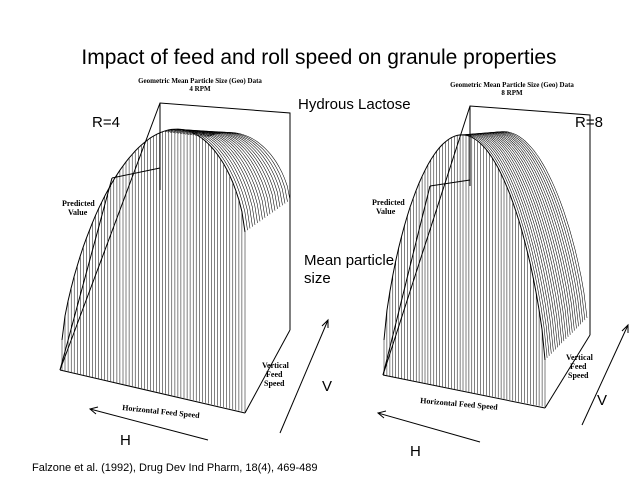 This screenshot has height=478, width=638. What do you see at coordinates (274, 374) in the screenshot?
I see `y-axis-label-left-line2: Feed` at bounding box center [274, 374].